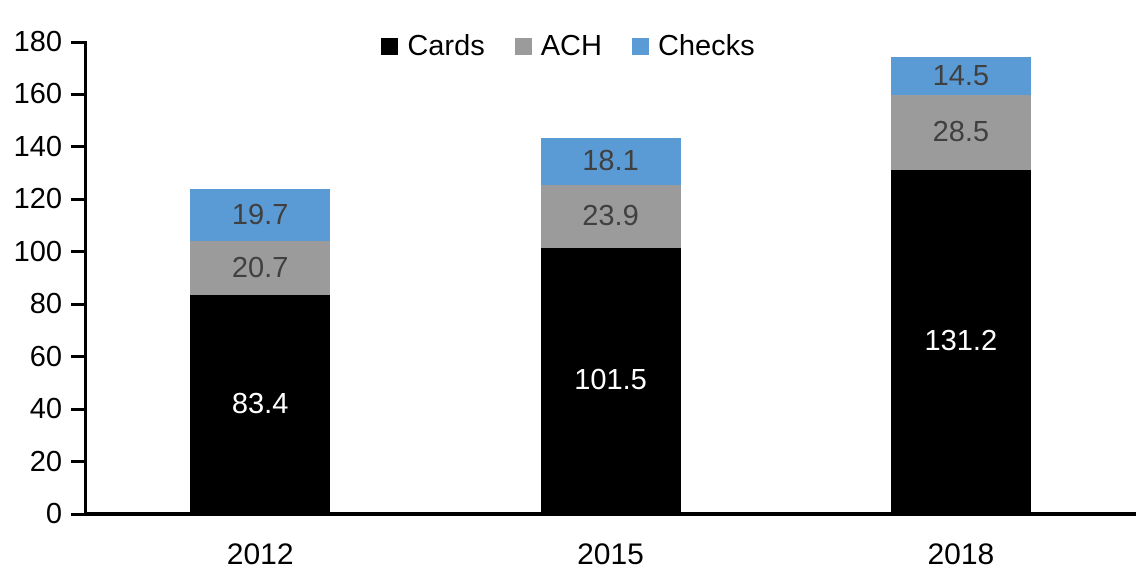  I want to click on x-axis-line, so click(610, 514).